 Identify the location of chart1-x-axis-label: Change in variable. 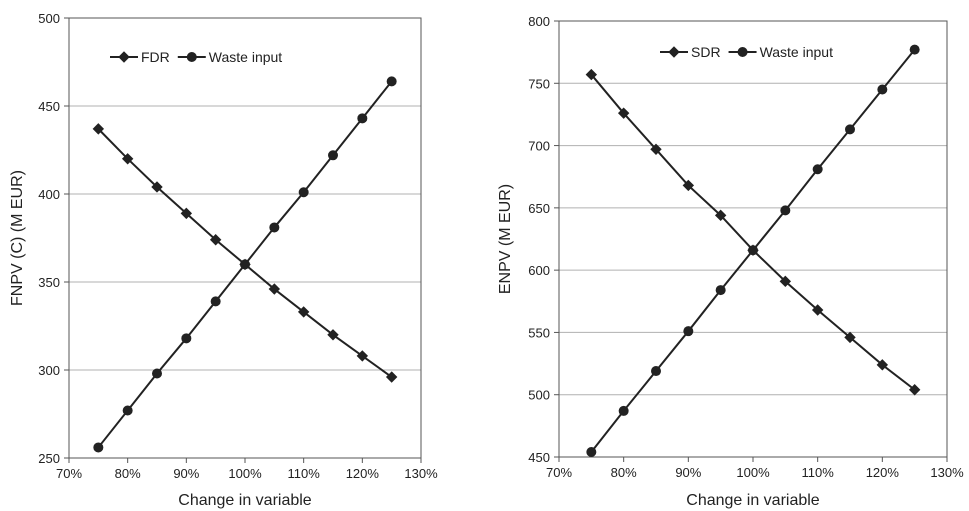
(245, 500).